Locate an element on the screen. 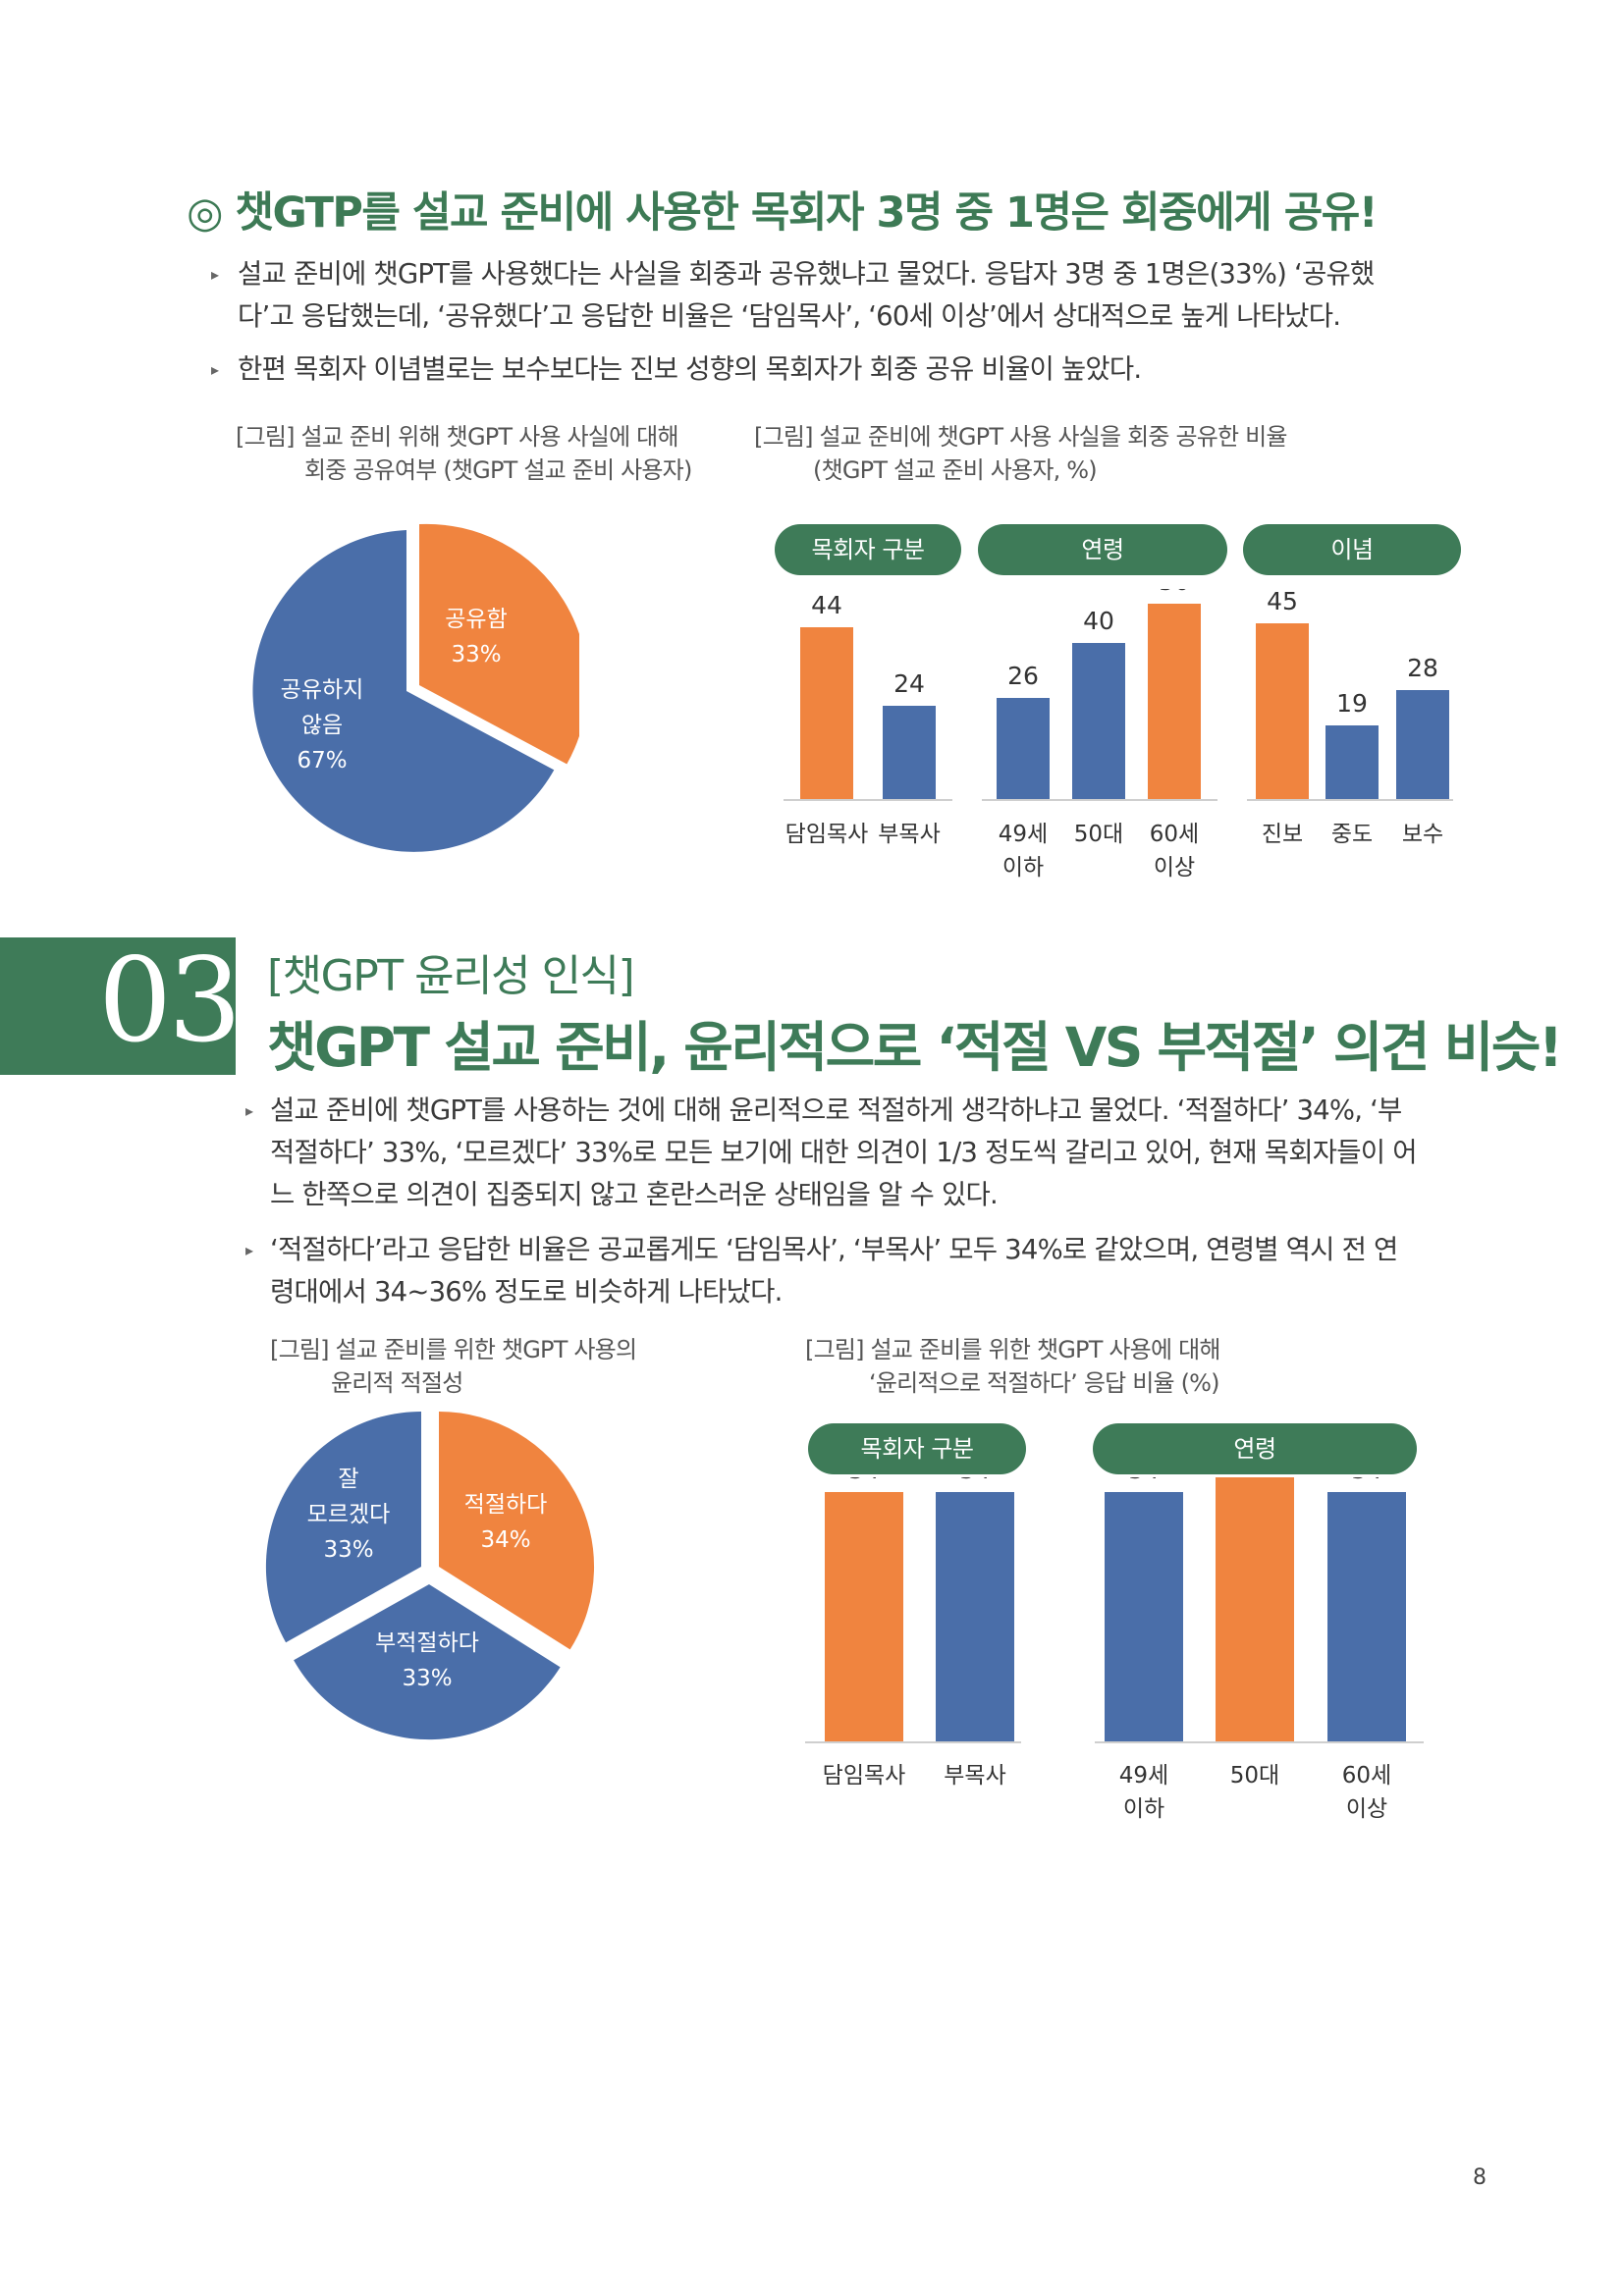 The height and width of the screenshot is (2296, 1623). category-label: 진보 is located at coordinates (1282, 835).